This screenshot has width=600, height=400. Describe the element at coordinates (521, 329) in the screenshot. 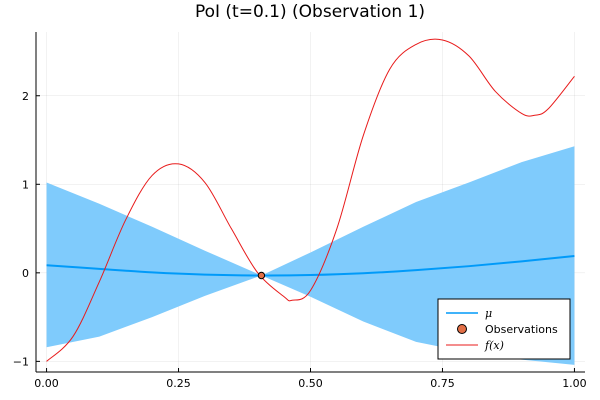

I see `legend-label-observations: Observations` at that location.